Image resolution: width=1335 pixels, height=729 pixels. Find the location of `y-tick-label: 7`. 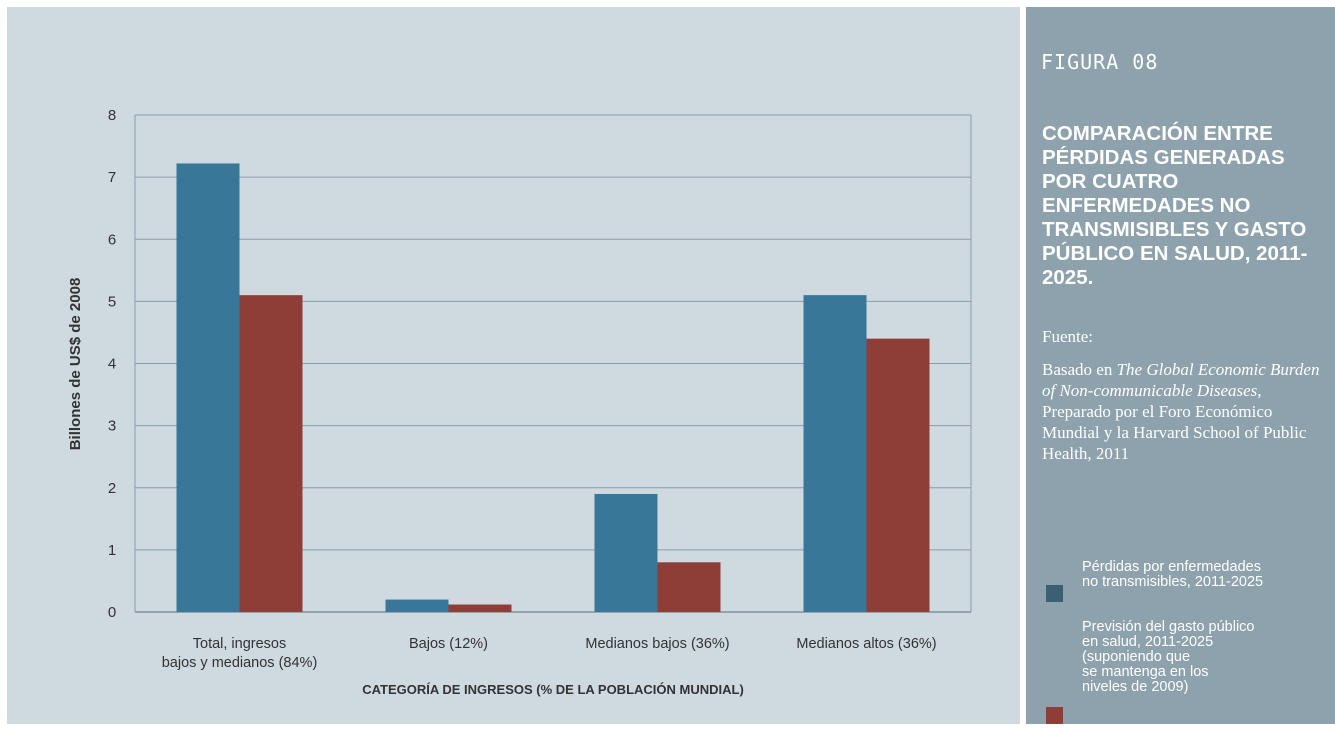

y-tick-label: 7 is located at coordinates (112, 177).